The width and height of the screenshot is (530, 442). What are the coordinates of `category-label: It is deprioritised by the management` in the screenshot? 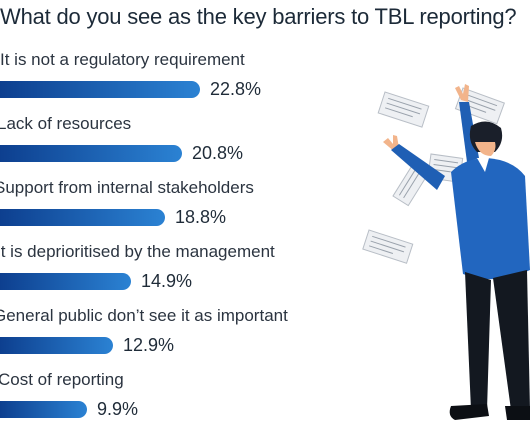 It's located at (137, 251).